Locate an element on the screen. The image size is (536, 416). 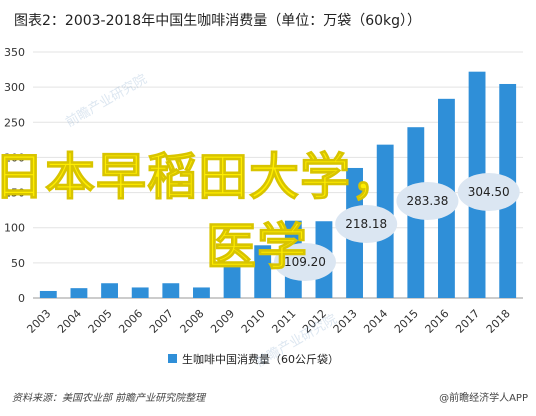
legend-label: 生咖啡中国消费量（60公斤袋） is located at coordinates (260, 359).